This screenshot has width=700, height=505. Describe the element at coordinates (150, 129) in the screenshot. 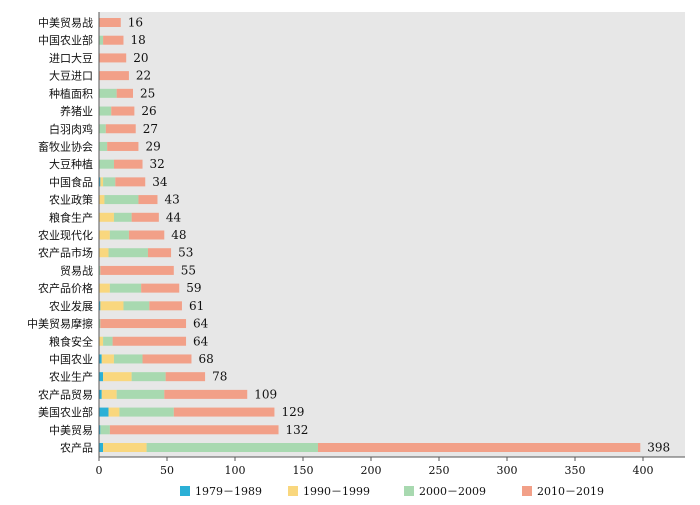

I see `total-value-label: 27` at that location.